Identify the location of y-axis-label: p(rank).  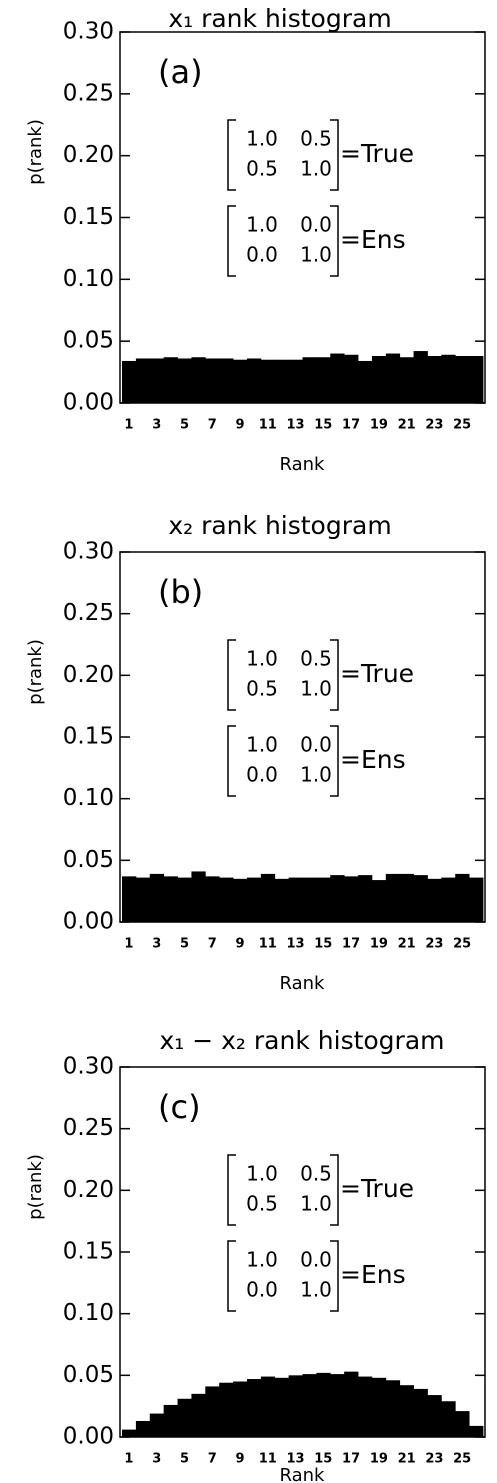
(35, 152).